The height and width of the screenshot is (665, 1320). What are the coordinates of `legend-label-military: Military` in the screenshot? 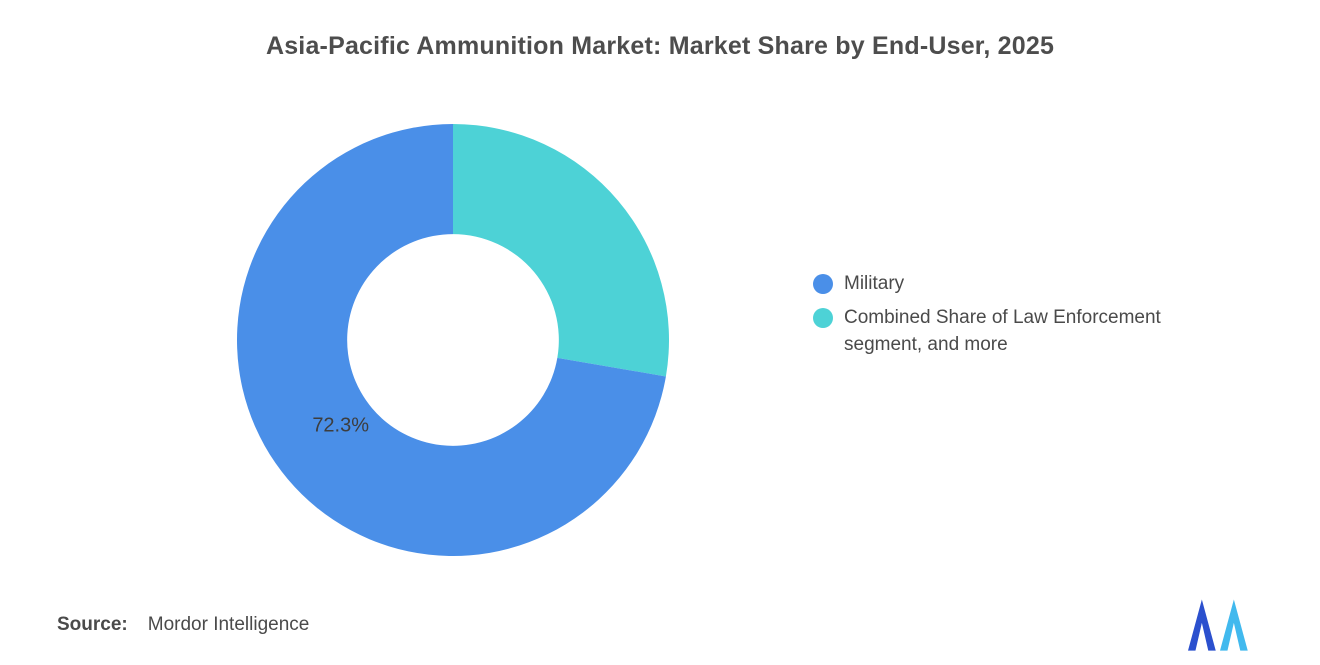 It's located at (874, 283).